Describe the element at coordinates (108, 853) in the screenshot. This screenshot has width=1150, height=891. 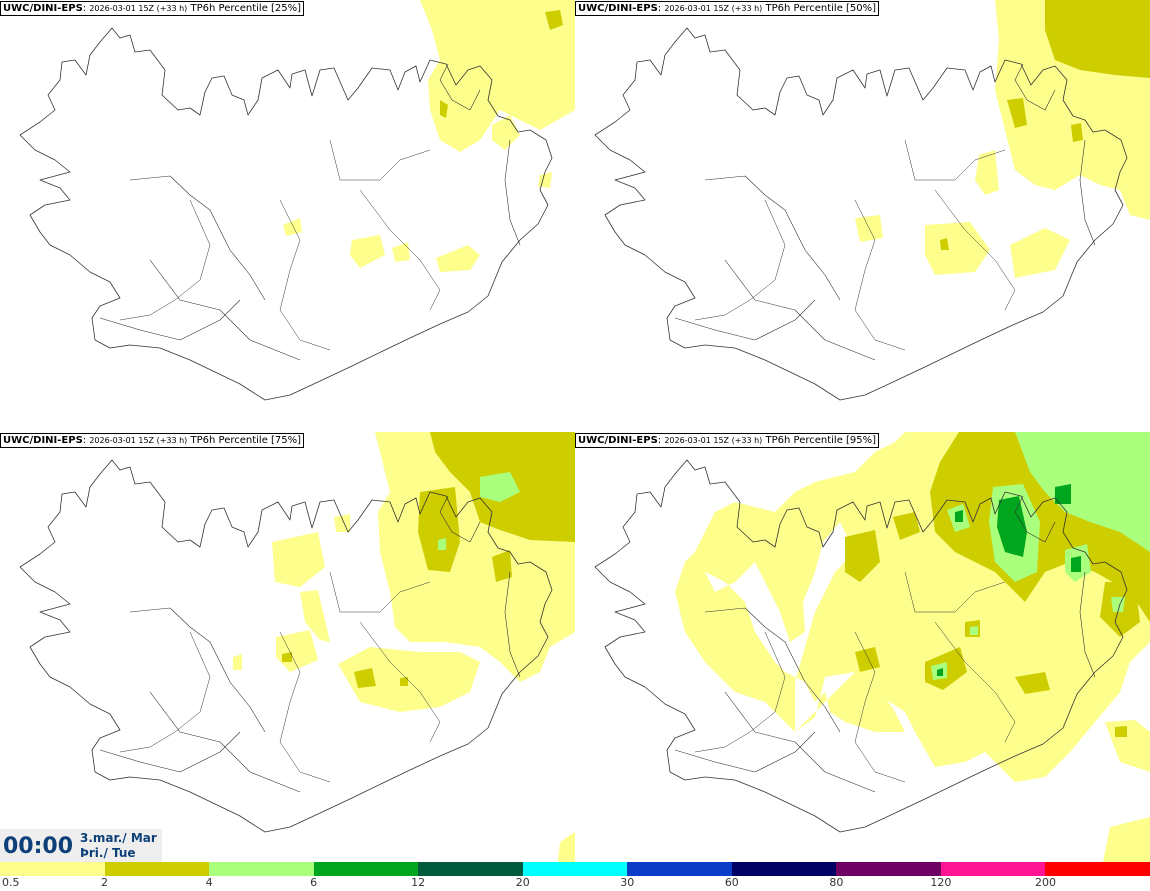
I see `valid-weekday: Þri./ Tue` at that location.